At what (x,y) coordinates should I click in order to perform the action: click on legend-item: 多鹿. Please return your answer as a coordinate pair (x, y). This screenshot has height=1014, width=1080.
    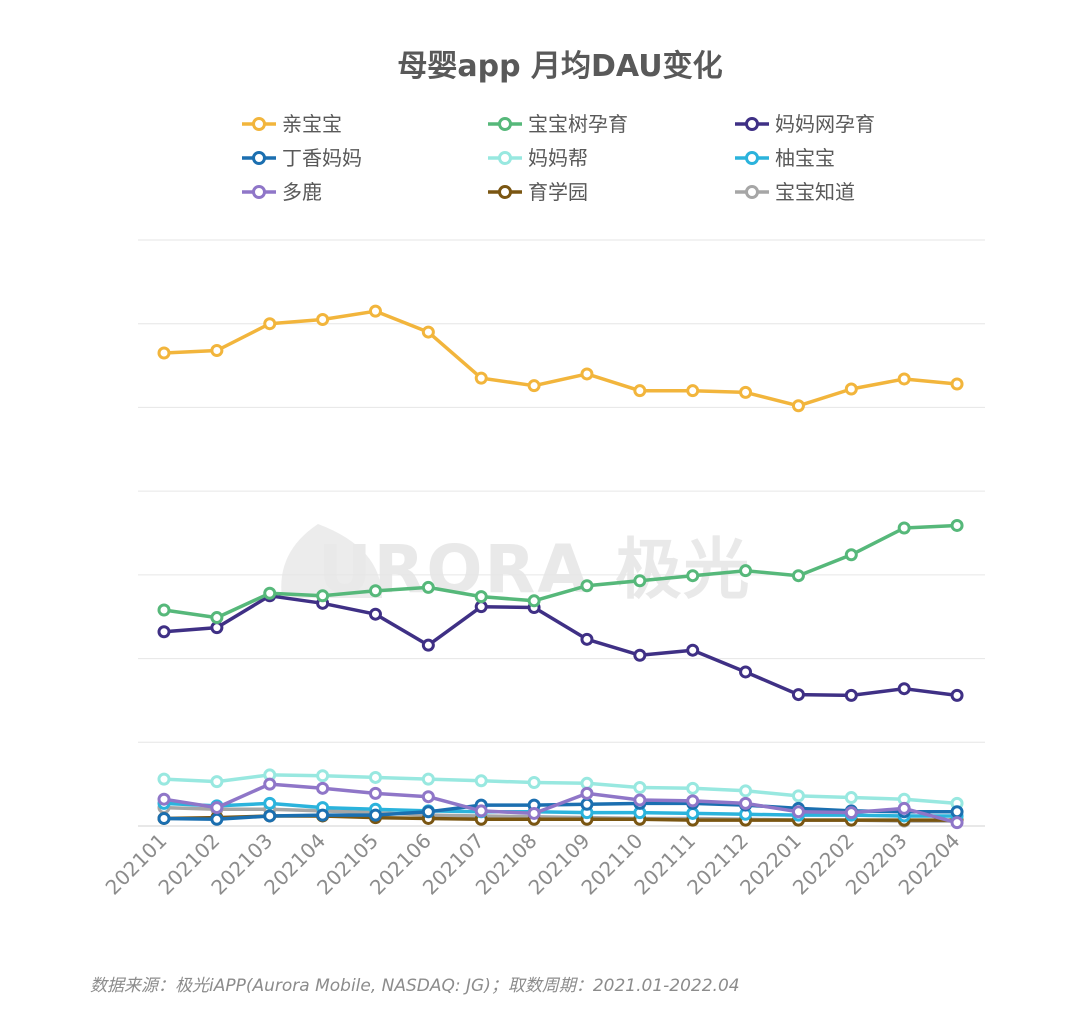
    Looking at the image, I should click on (282, 192).